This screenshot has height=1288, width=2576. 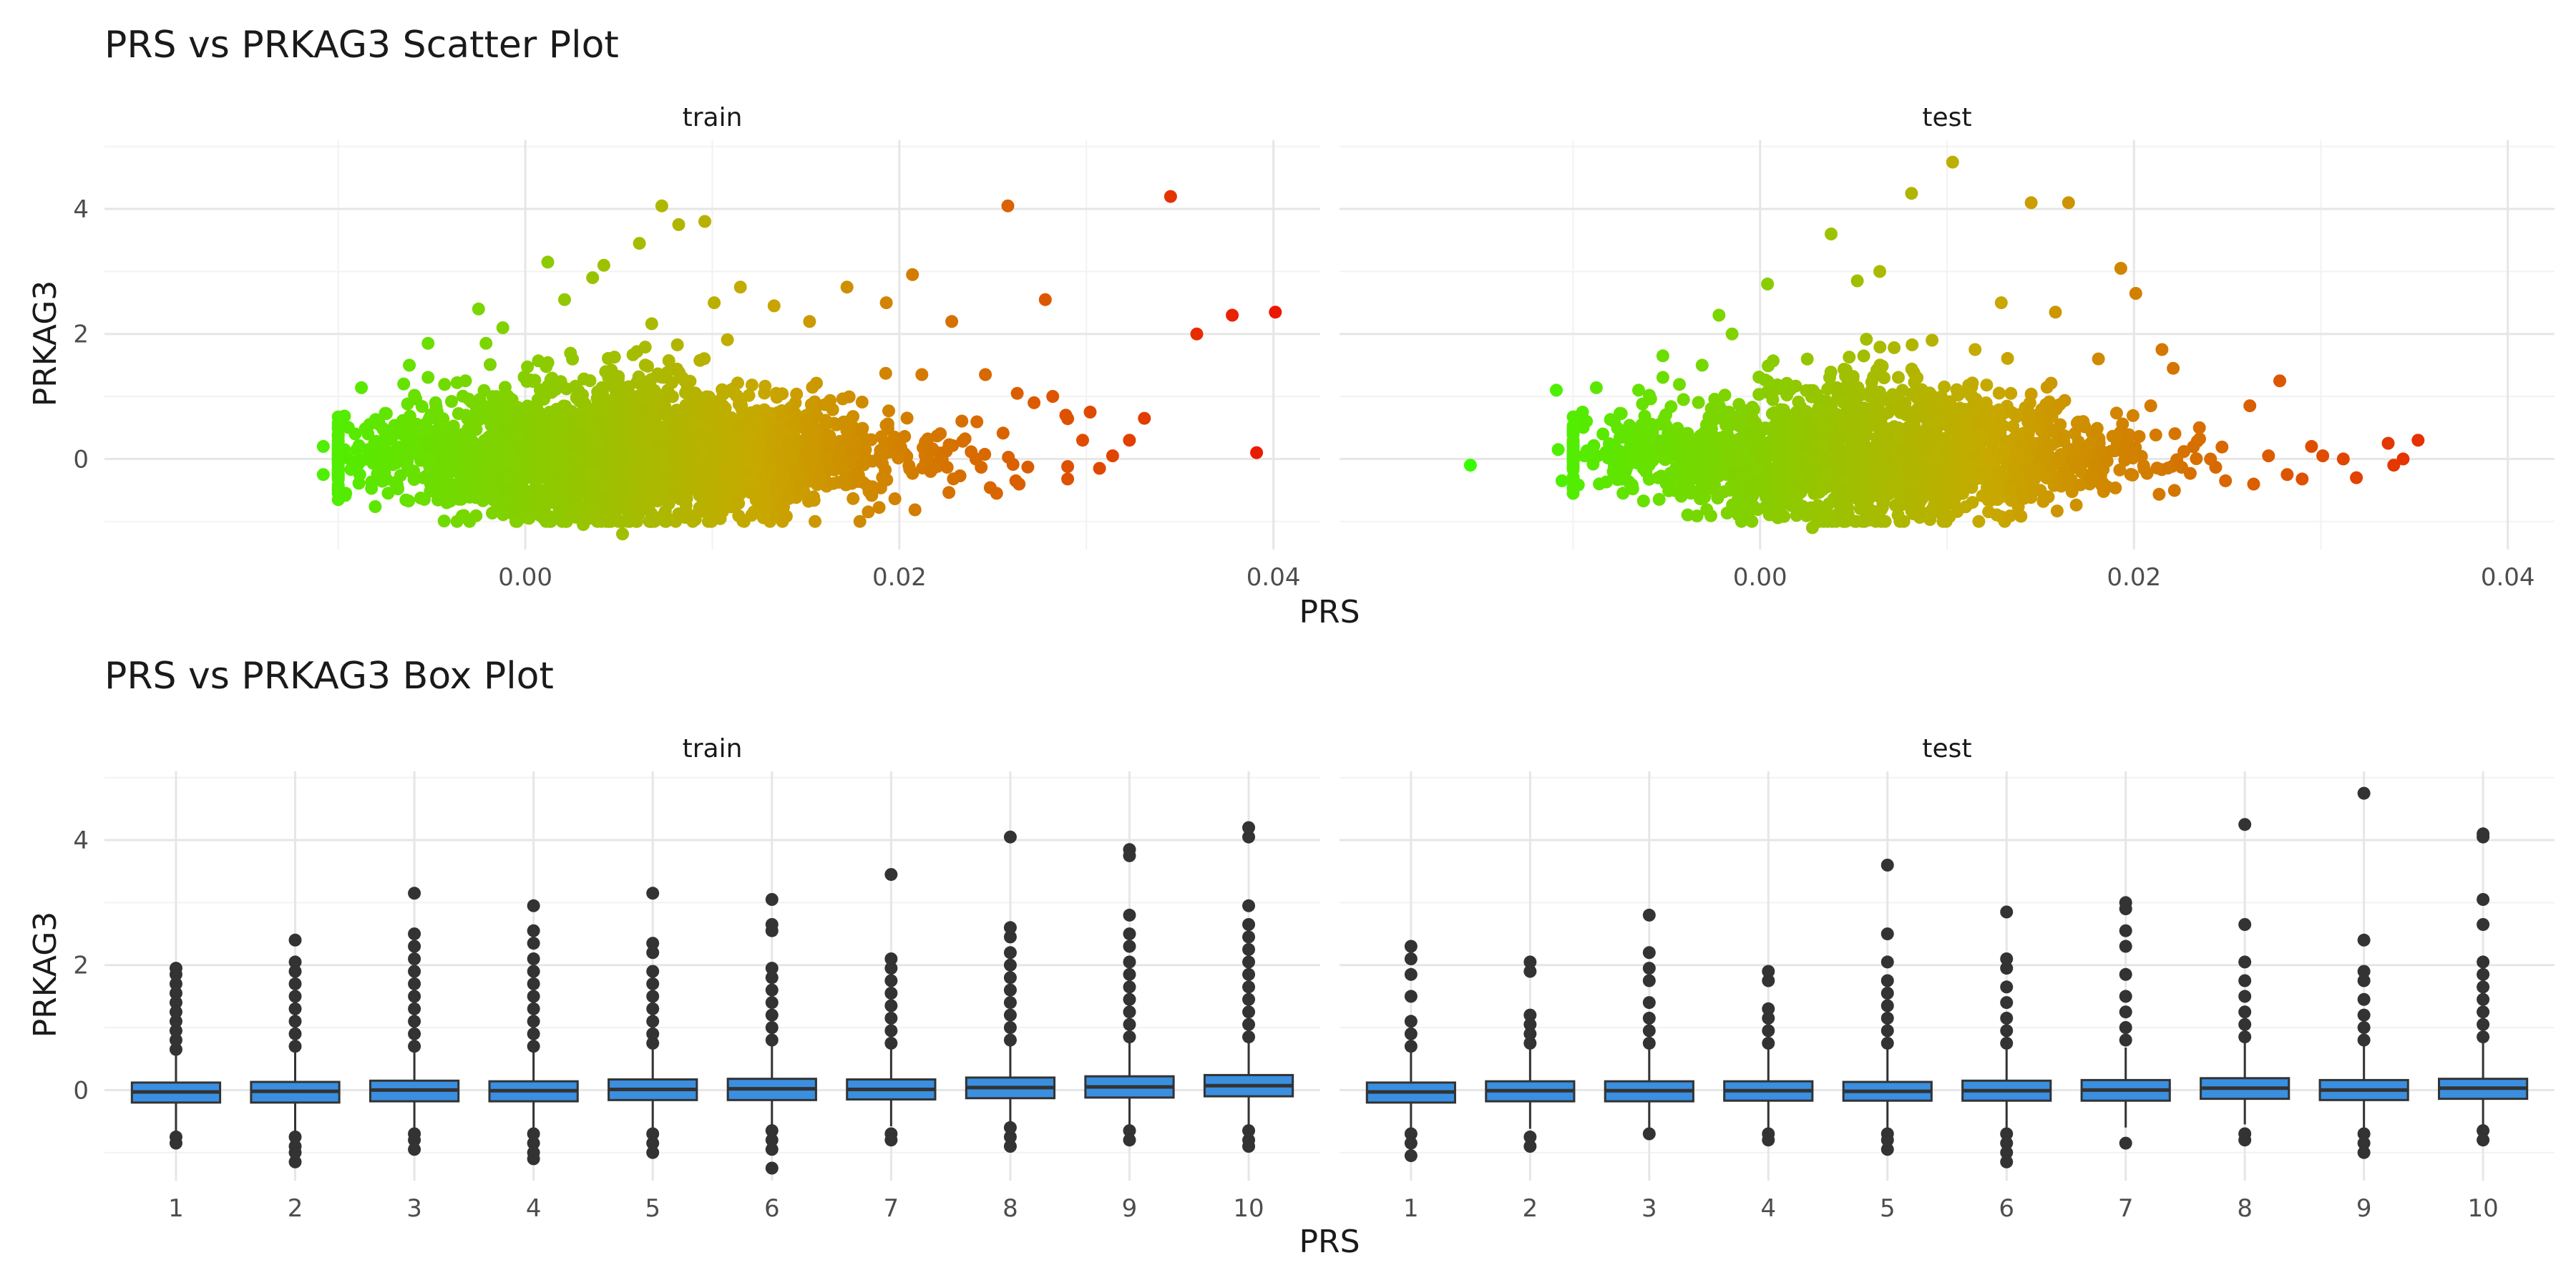 What do you see at coordinates (1530, 1208) in the screenshot?
I see `x-tick-label: 2` at bounding box center [1530, 1208].